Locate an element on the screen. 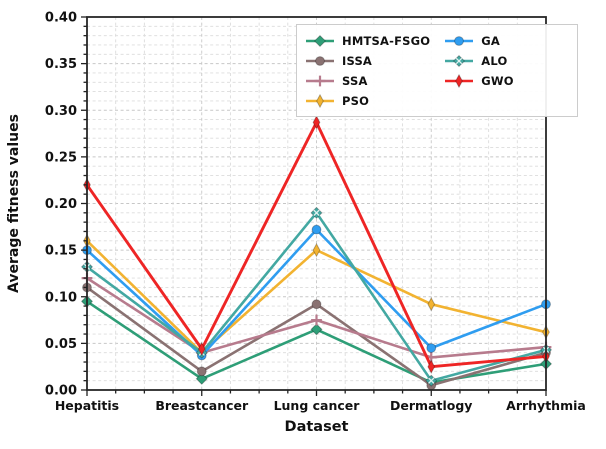 The width and height of the screenshot is (606, 449). legend-column-right: GA ALO GWO is located at coordinates (479, 70).